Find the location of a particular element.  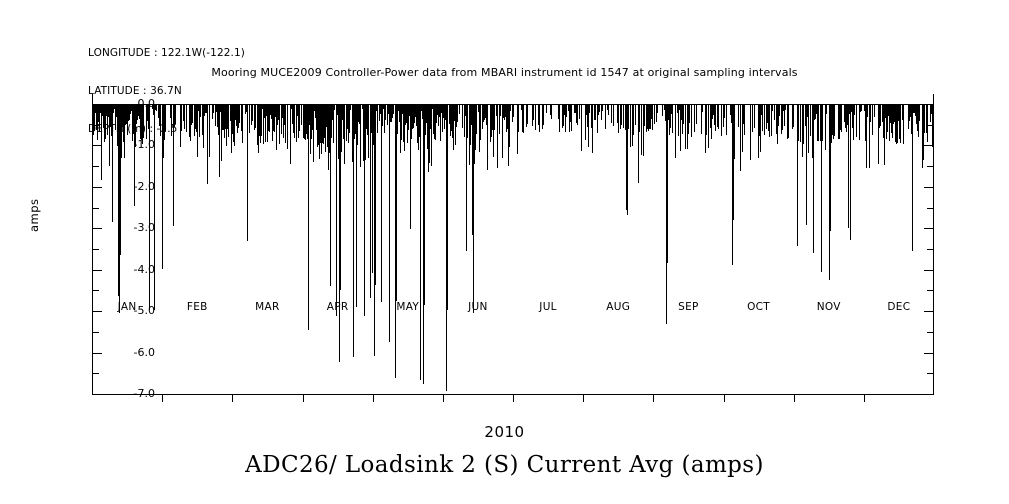

x-axis-title: 2010 is located at coordinates (504, 432).